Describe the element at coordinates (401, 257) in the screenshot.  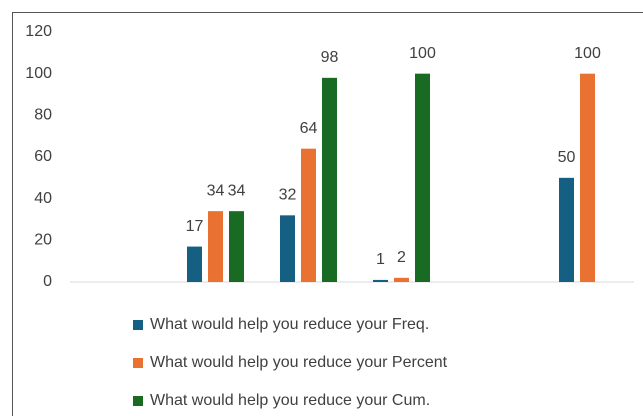
I see `data-label: 2` at that location.